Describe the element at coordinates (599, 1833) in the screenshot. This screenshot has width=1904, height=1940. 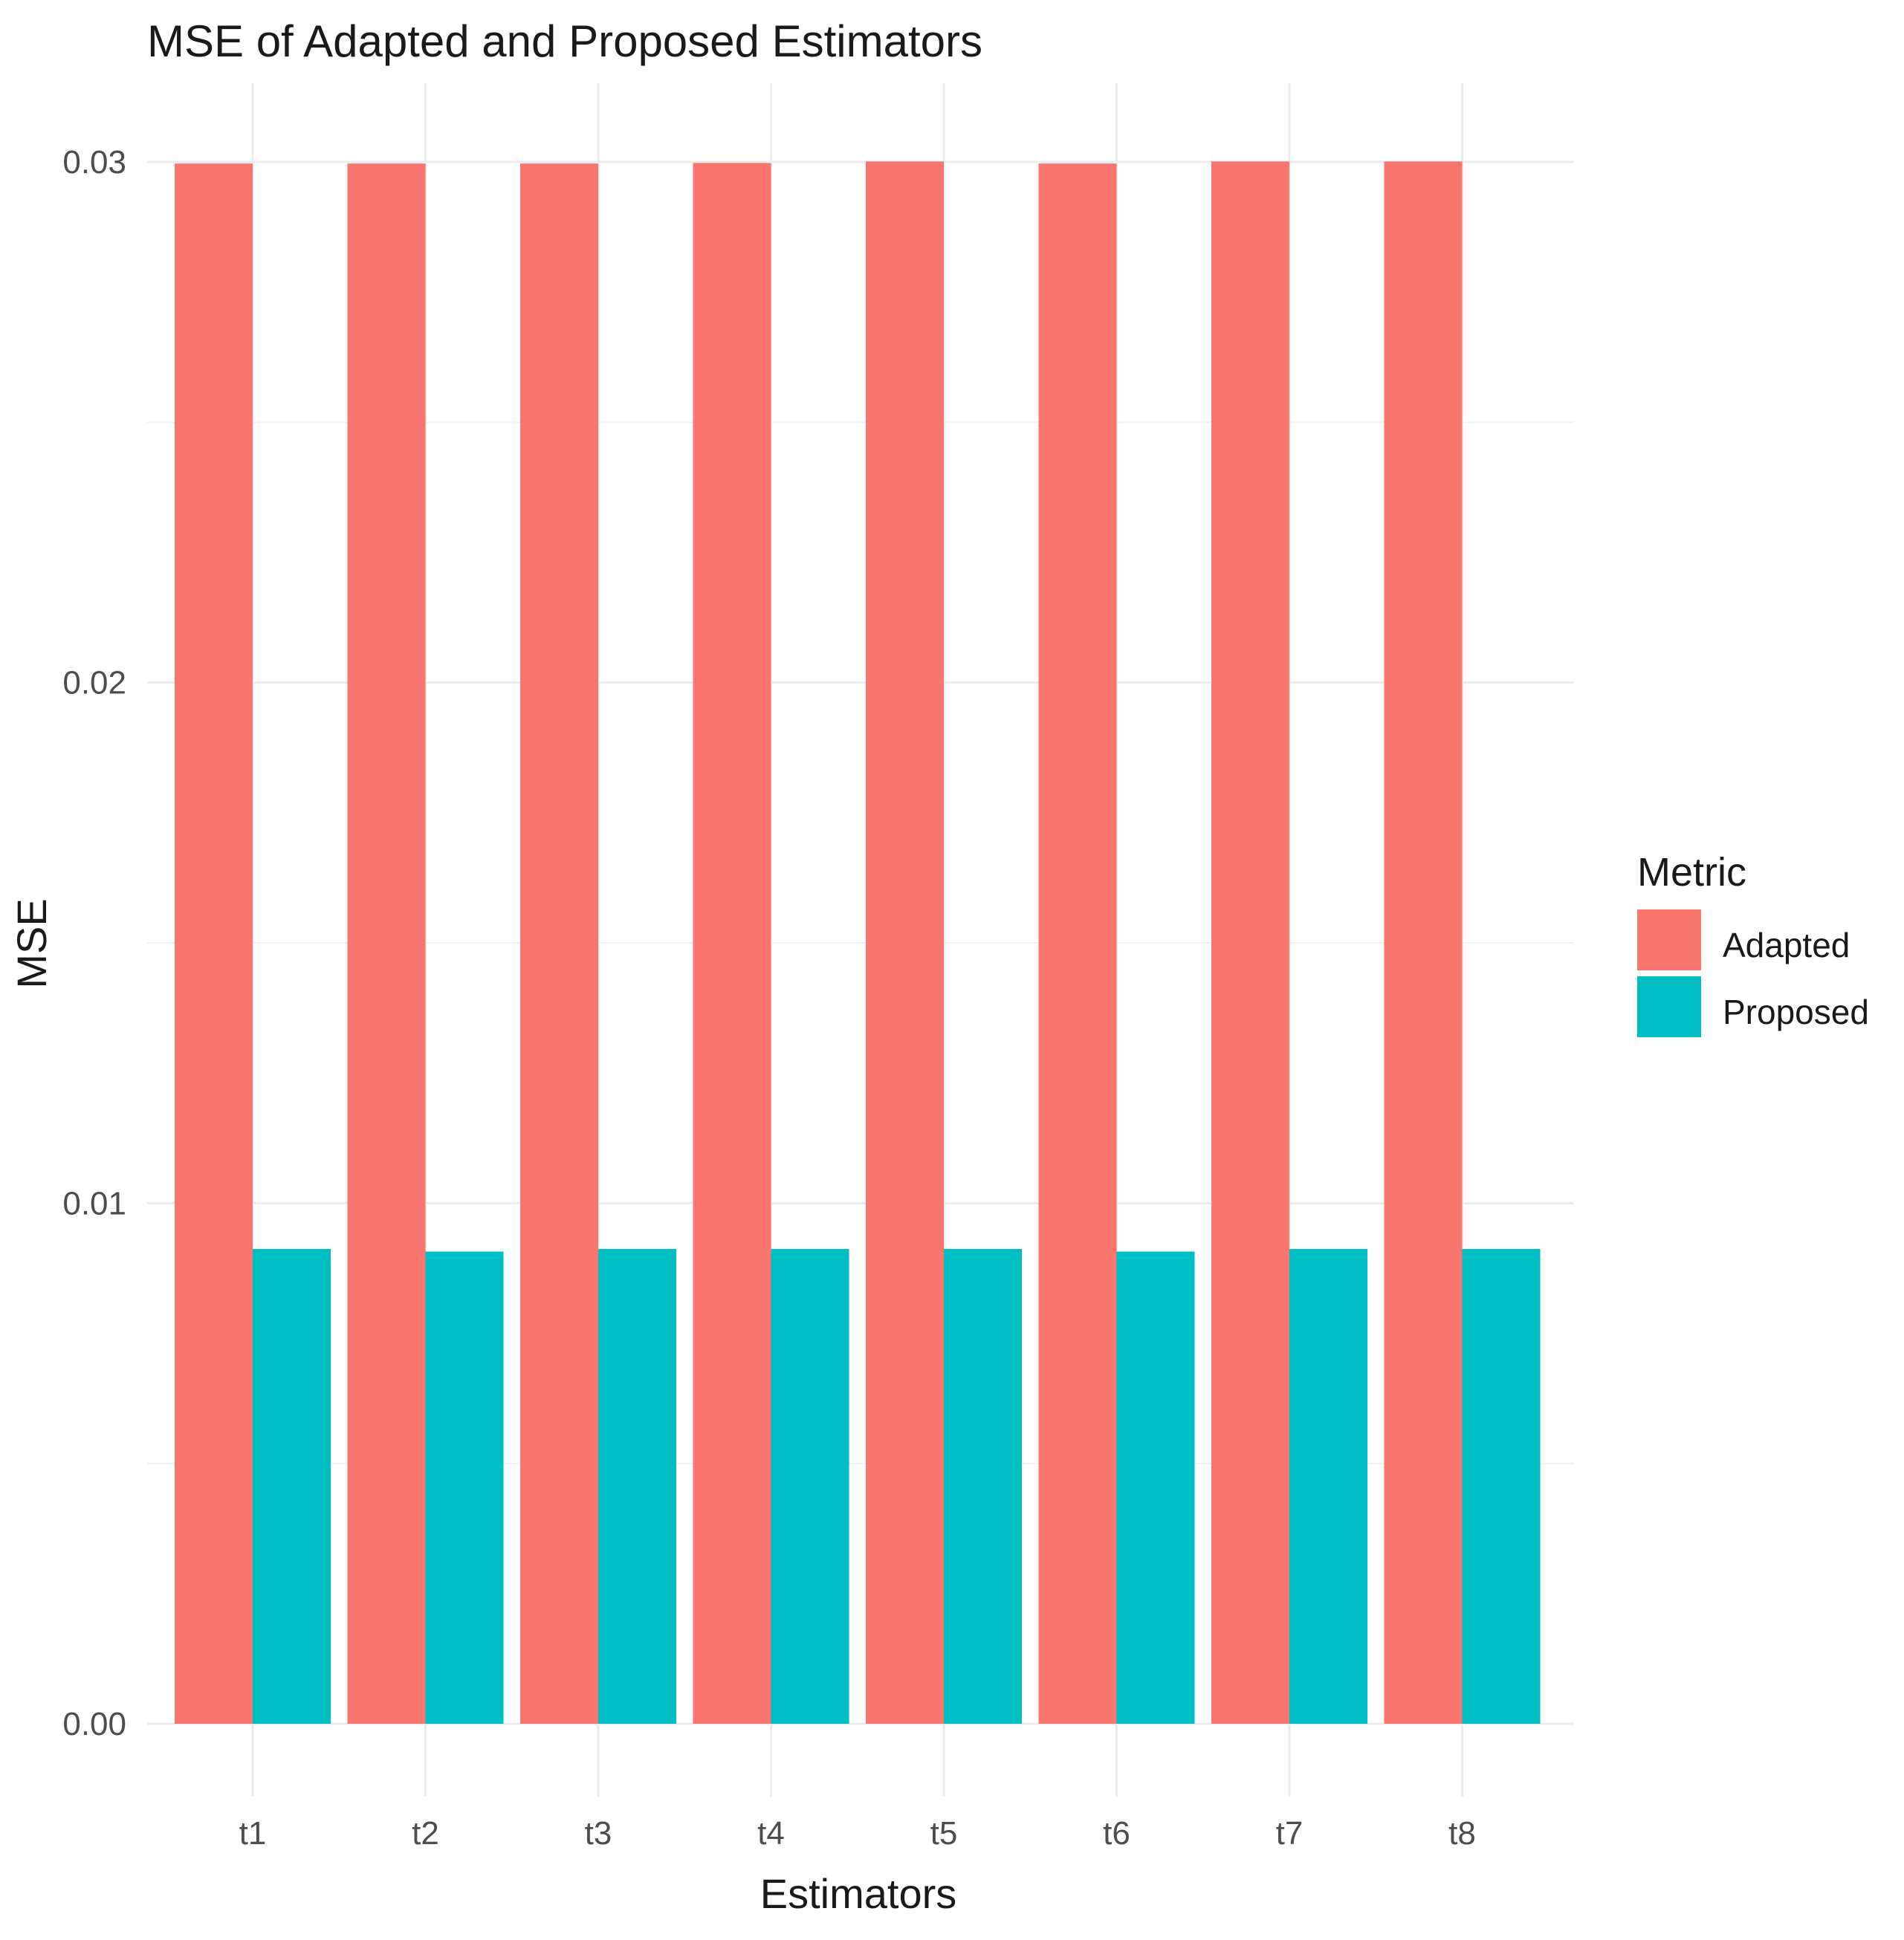
I see `x-tick-label: t3` at that location.